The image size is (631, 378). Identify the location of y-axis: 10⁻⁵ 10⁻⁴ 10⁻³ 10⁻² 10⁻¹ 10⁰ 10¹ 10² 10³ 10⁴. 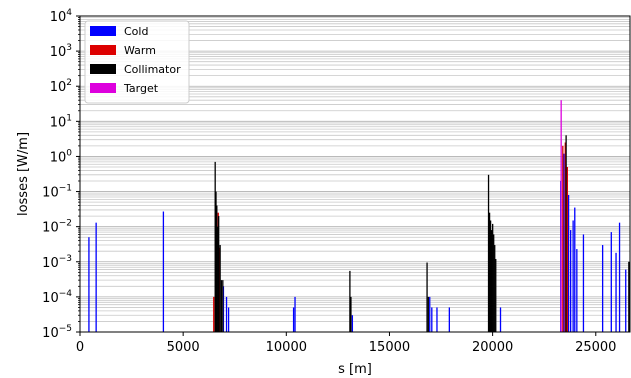
(61, 174).